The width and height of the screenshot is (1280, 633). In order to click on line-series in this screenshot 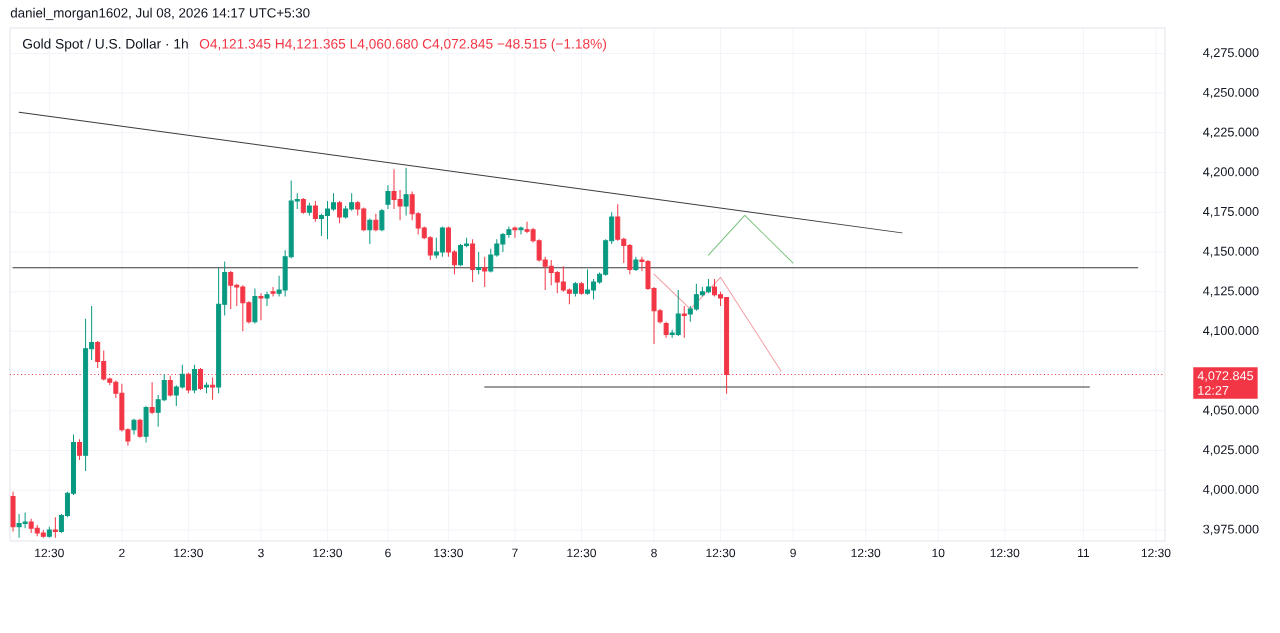, I will do `click(717, 322)`.